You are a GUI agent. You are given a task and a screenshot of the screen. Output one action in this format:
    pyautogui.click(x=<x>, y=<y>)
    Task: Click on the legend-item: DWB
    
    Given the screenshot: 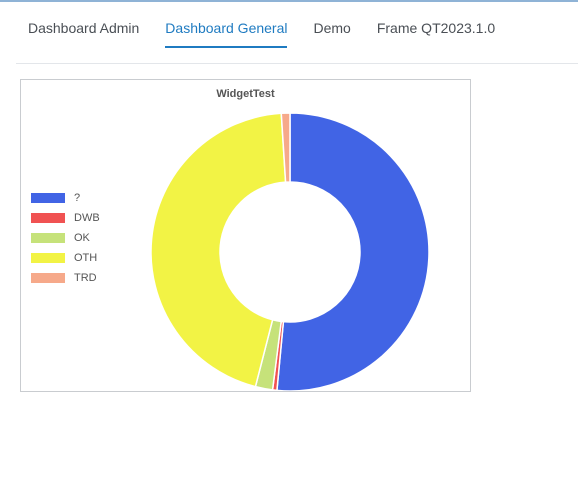 What is the action you would take?
    pyautogui.click(x=65, y=218)
    